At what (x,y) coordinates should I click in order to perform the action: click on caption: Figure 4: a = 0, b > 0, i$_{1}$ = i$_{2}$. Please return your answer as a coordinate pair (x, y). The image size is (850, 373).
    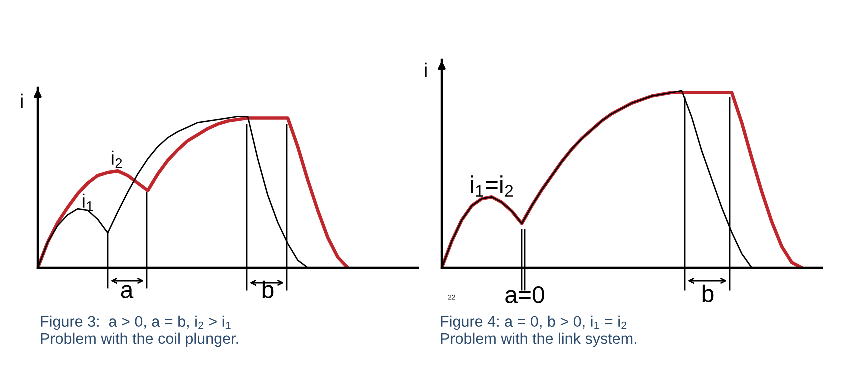
    Looking at the image, I should click on (534, 323).